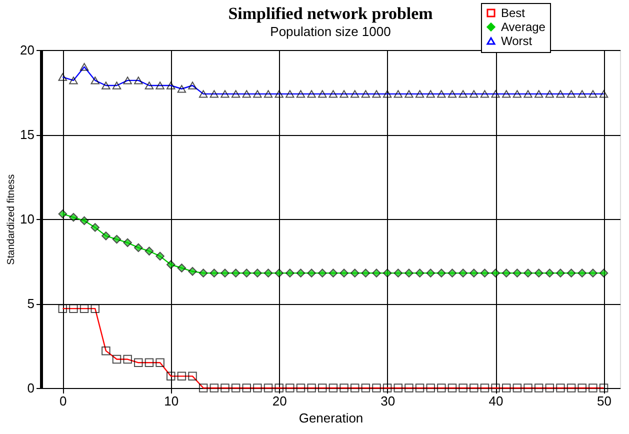  What do you see at coordinates (30, 303) in the screenshot?
I see `y-tick-label: 5` at bounding box center [30, 303].